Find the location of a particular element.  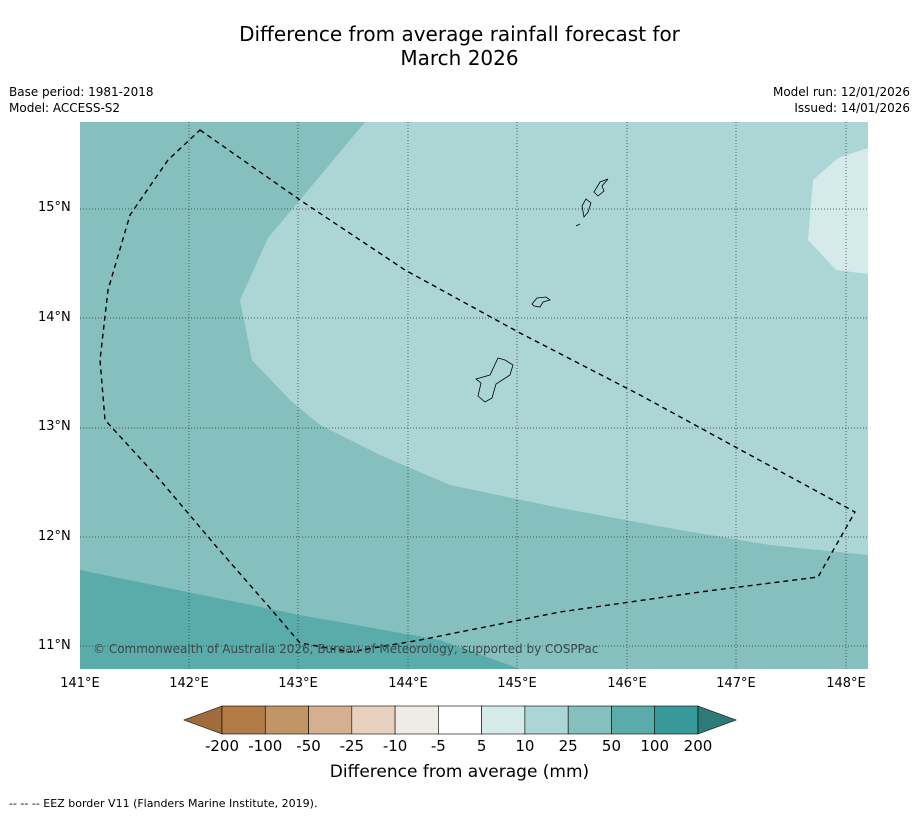

lon-label-145e: 145°E is located at coordinates (517, 683).